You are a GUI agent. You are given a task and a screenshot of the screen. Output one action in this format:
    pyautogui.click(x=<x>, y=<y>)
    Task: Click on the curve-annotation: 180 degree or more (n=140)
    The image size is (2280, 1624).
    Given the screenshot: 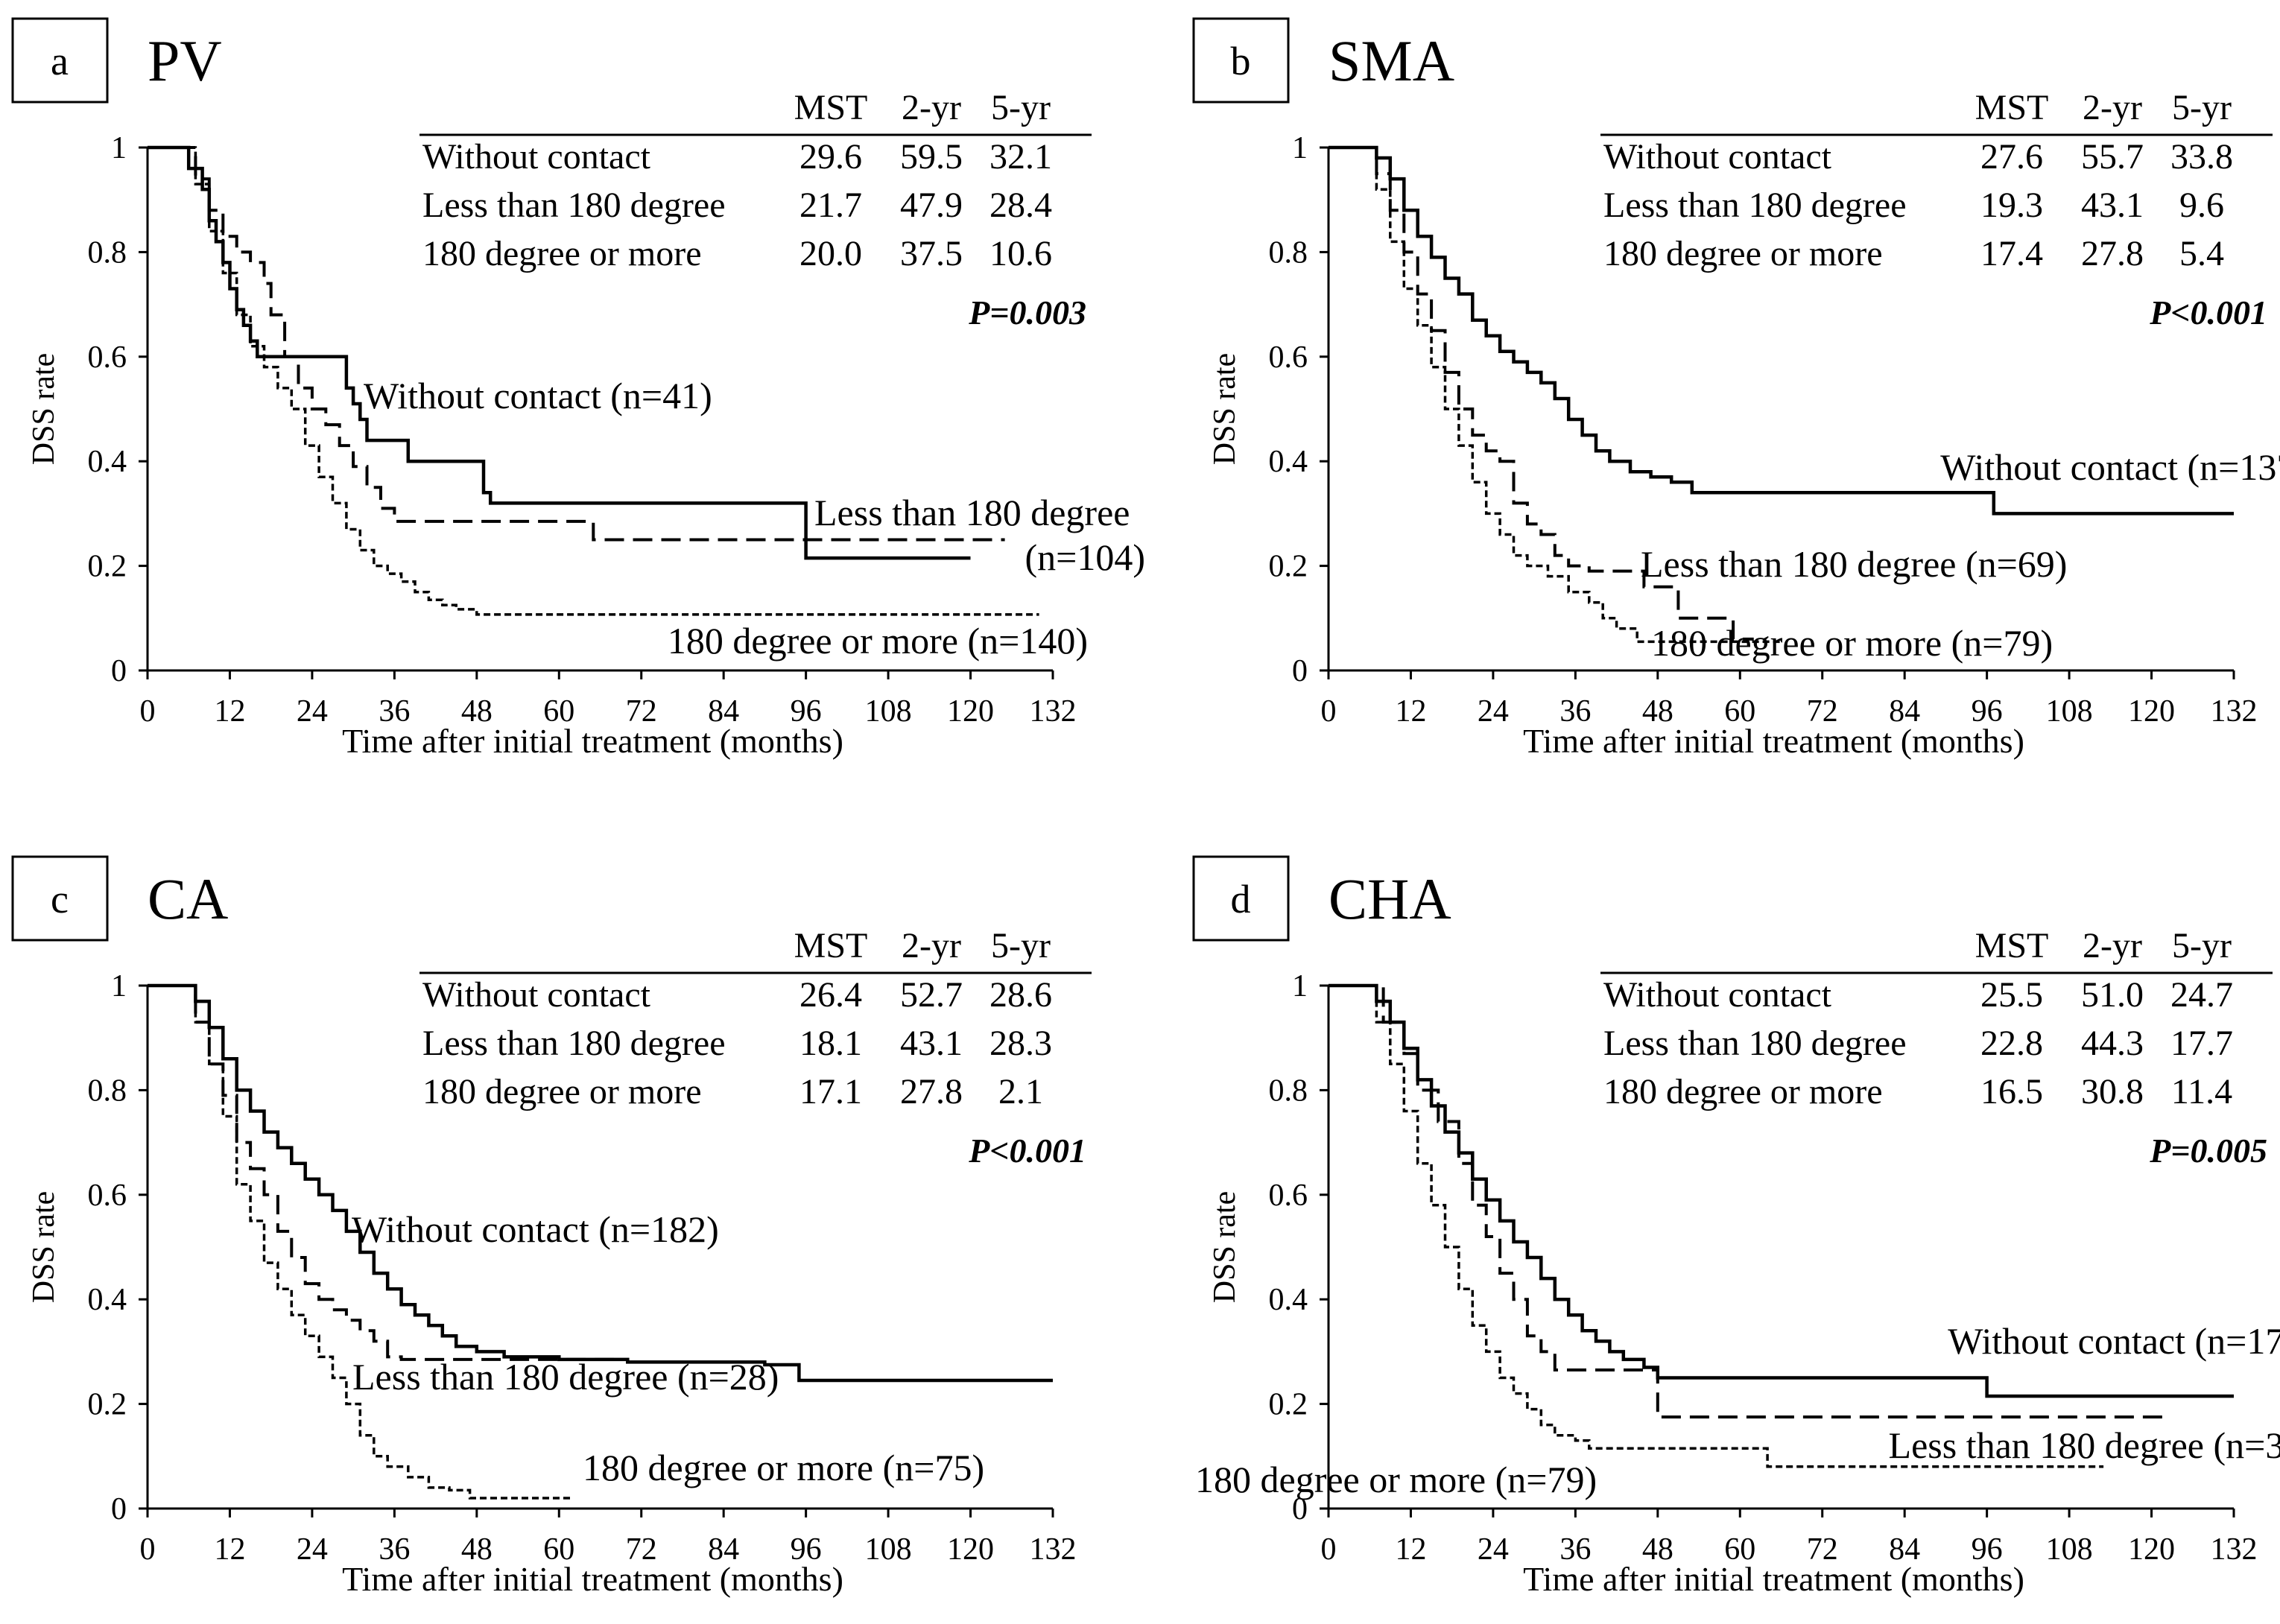 What is the action you would take?
    pyautogui.click(x=878, y=641)
    